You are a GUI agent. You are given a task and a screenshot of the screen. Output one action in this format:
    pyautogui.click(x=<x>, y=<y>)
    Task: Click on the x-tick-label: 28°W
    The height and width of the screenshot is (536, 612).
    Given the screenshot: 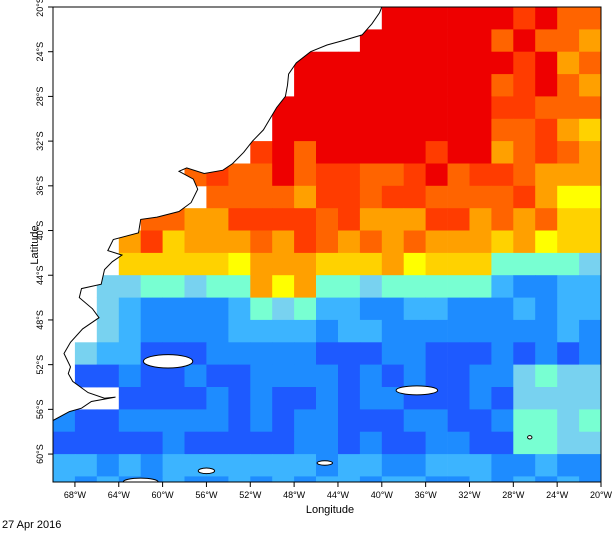 What is the action you would take?
    pyautogui.click(x=513, y=495)
    